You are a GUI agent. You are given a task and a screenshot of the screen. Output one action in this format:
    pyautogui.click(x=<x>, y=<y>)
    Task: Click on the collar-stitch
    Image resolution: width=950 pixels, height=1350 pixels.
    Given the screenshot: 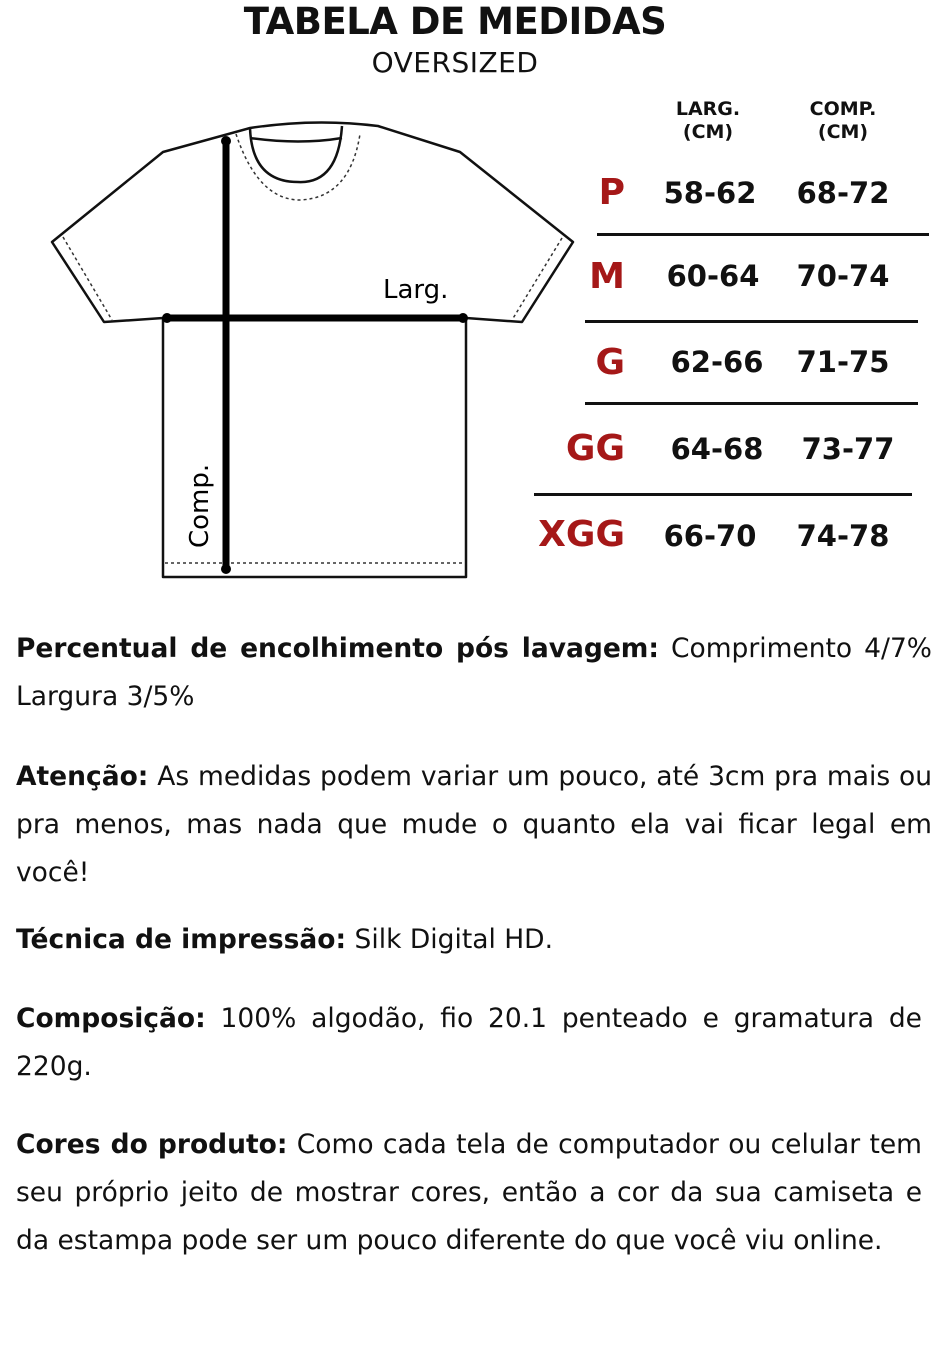 What is the action you would take?
    pyautogui.click(x=298, y=167)
    